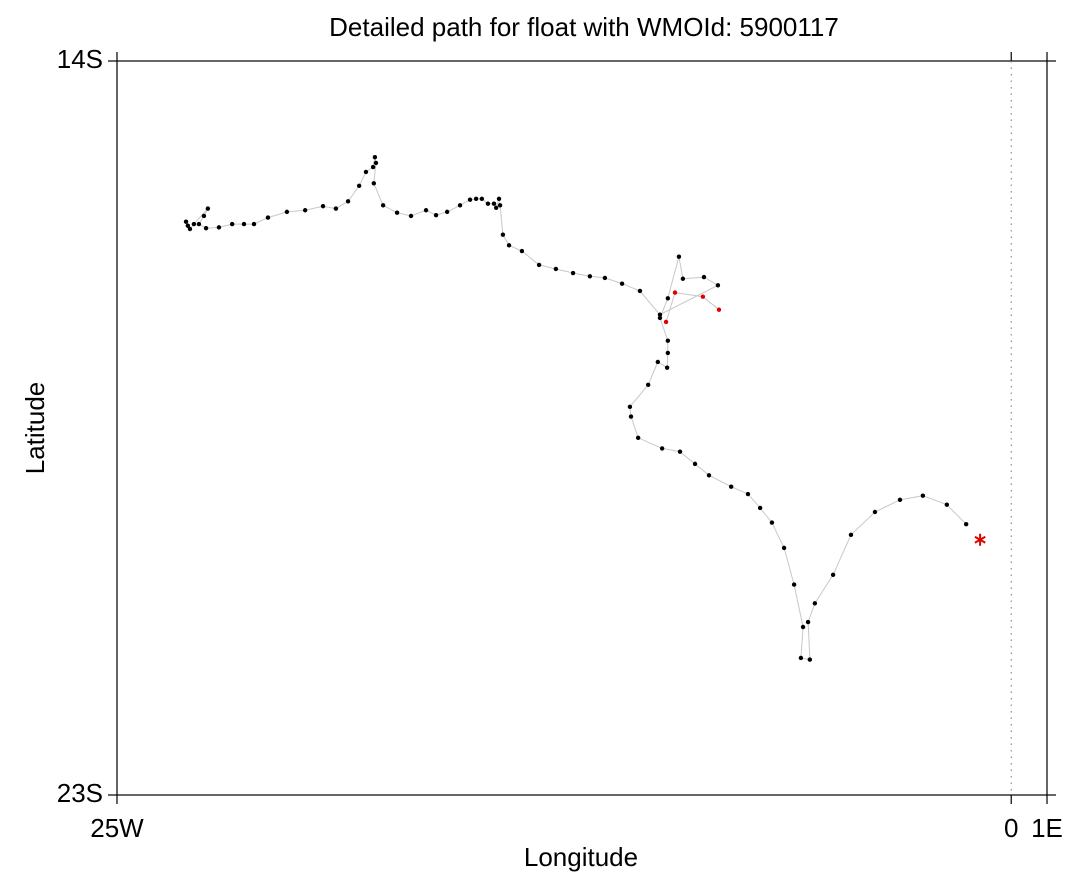 The image size is (1077, 886). What do you see at coordinates (80, 793) in the screenshot?
I see `y-tick-label: 23S` at bounding box center [80, 793].